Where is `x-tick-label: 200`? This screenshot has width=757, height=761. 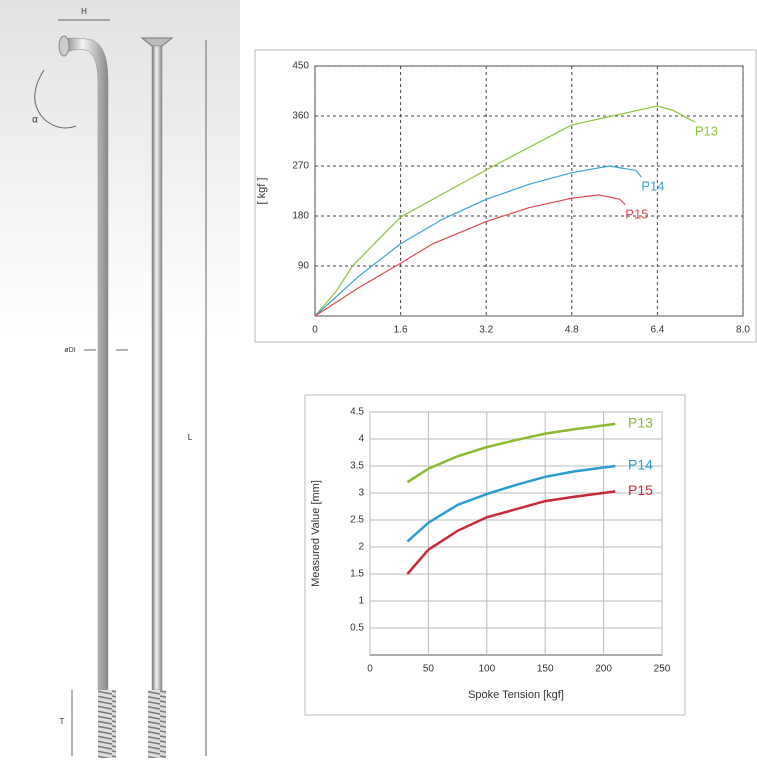 x-tick-label: 200 is located at coordinates (603, 669).